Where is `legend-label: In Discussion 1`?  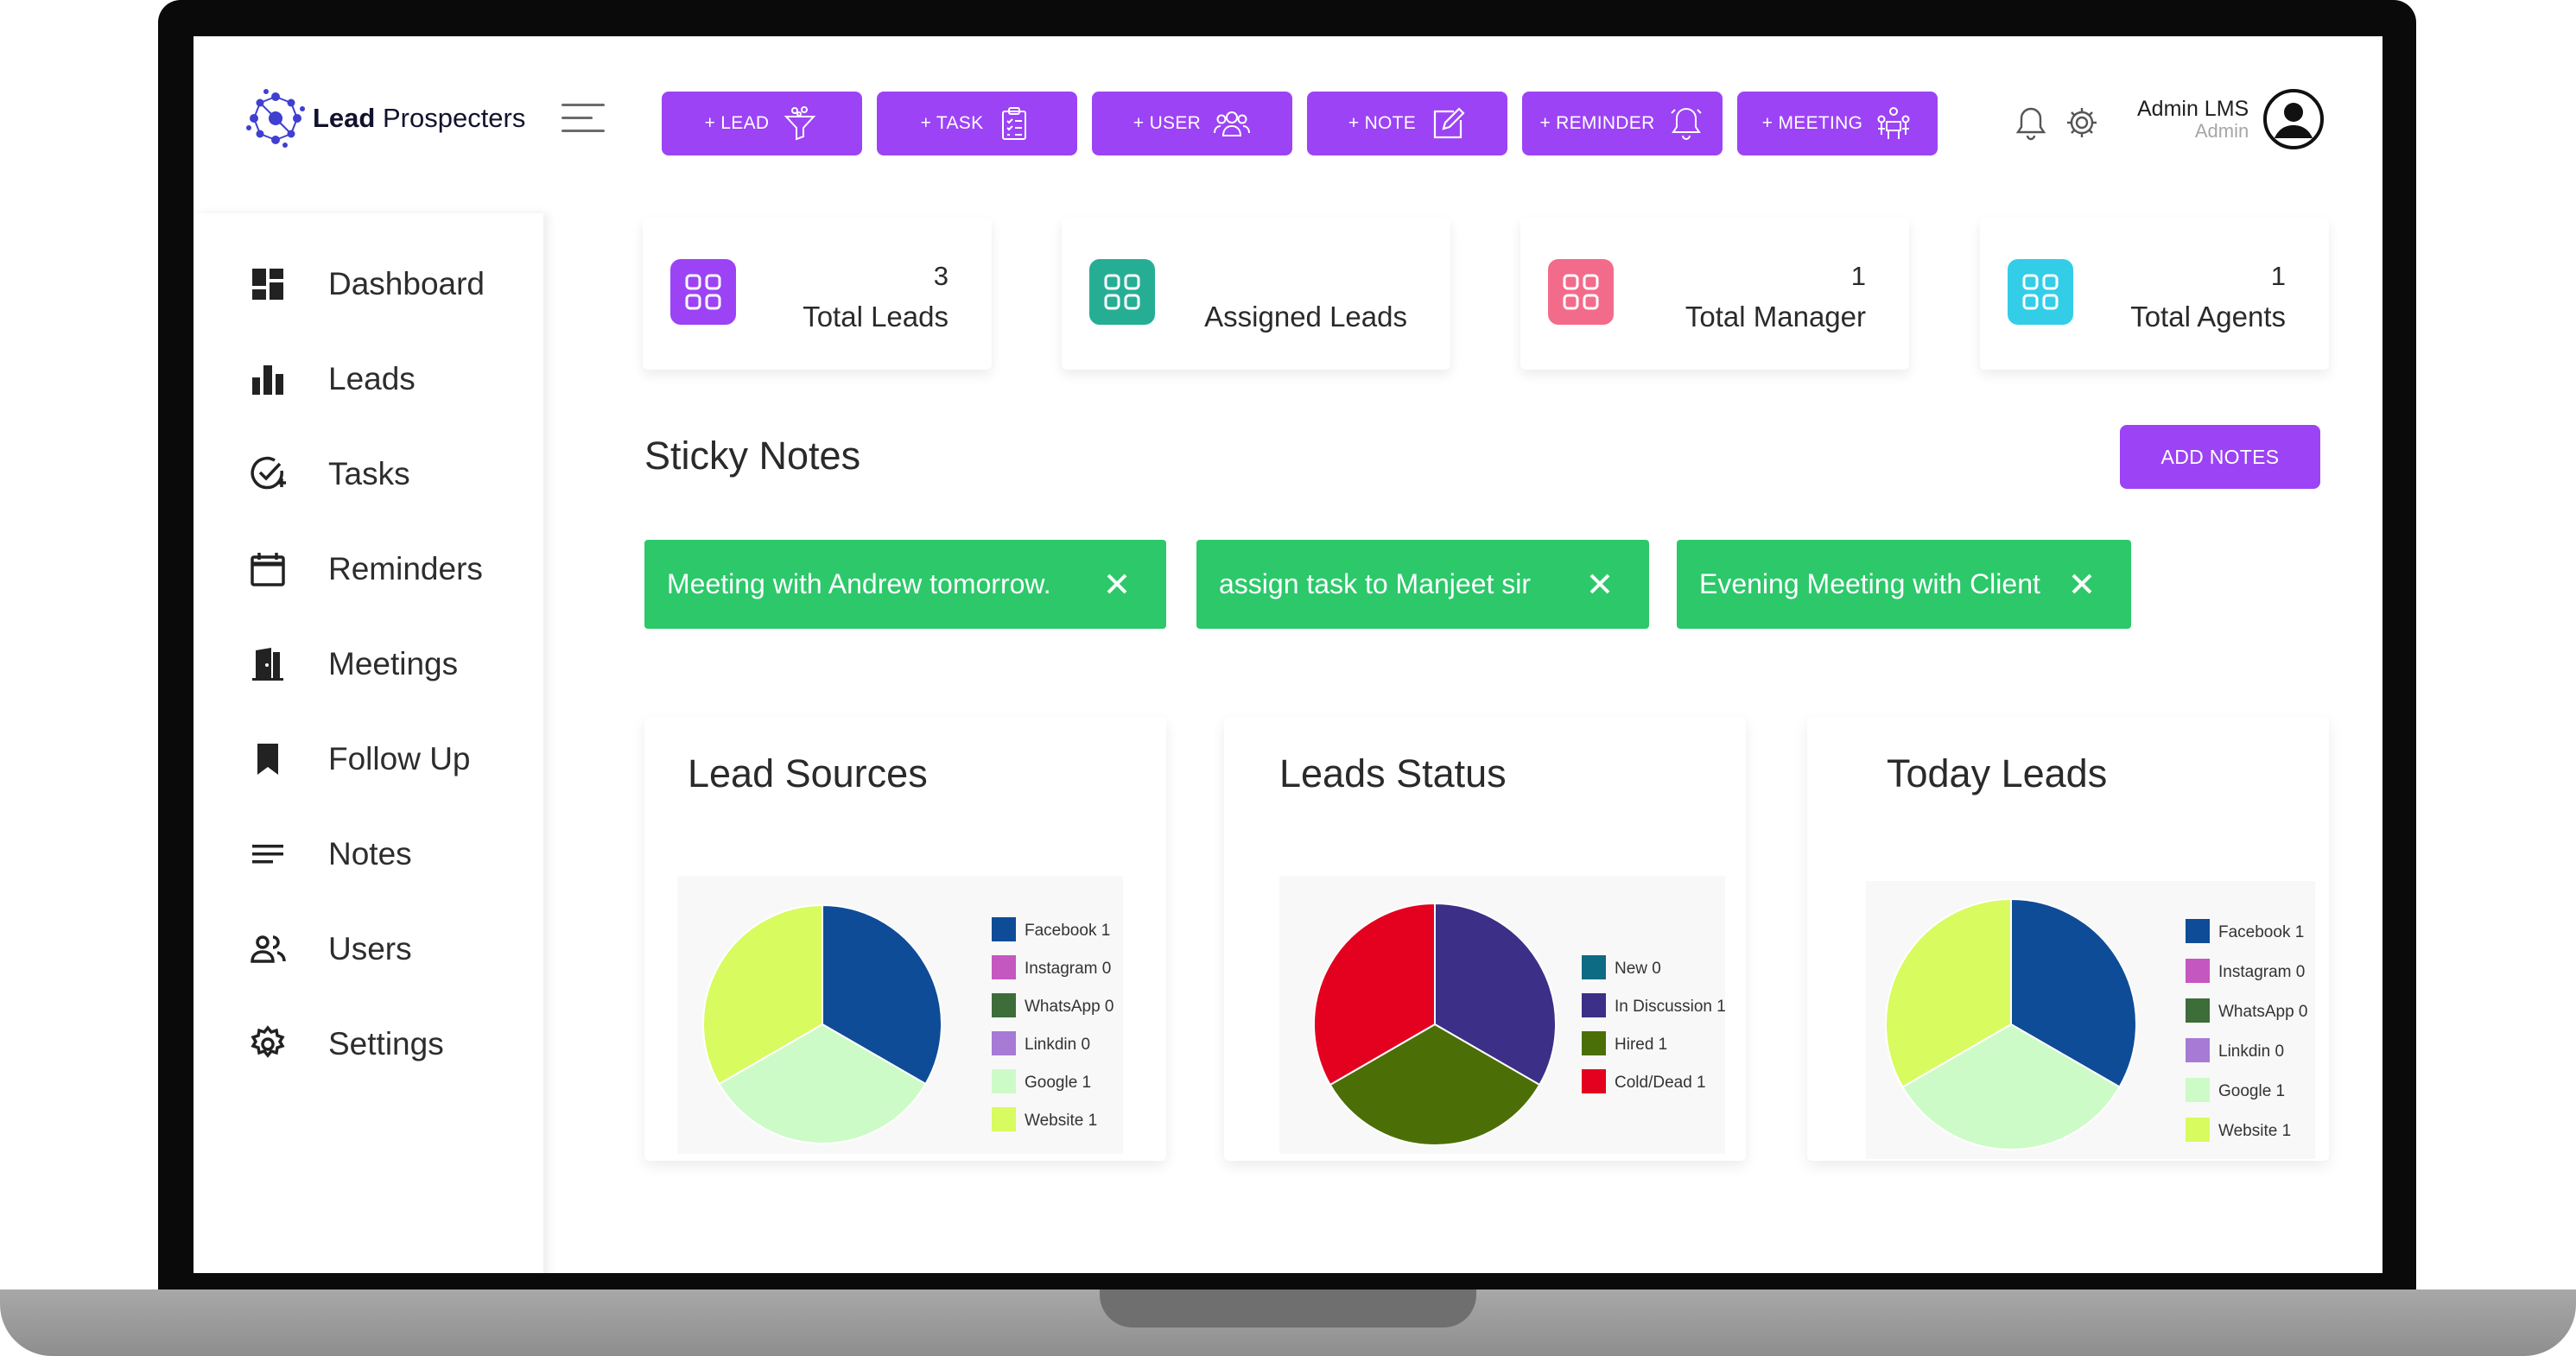
legend-label: In Discussion 1 is located at coordinates (1670, 1007).